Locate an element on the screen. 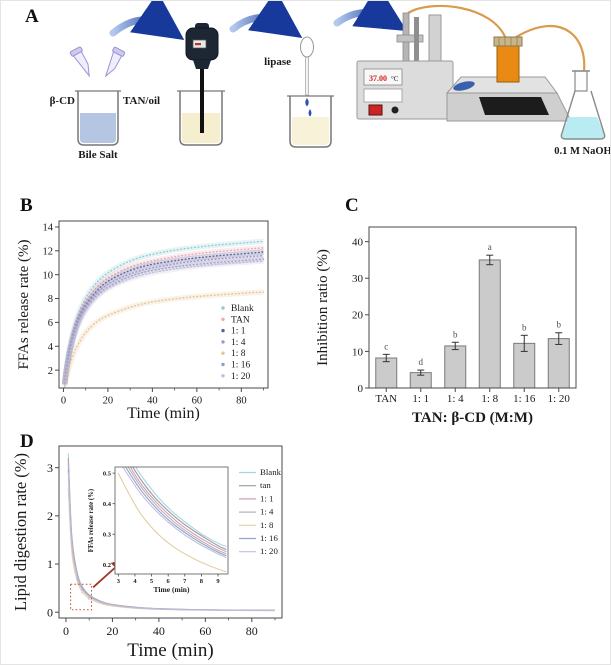  bile-salt-label: Bile Salt is located at coordinates (98, 155).